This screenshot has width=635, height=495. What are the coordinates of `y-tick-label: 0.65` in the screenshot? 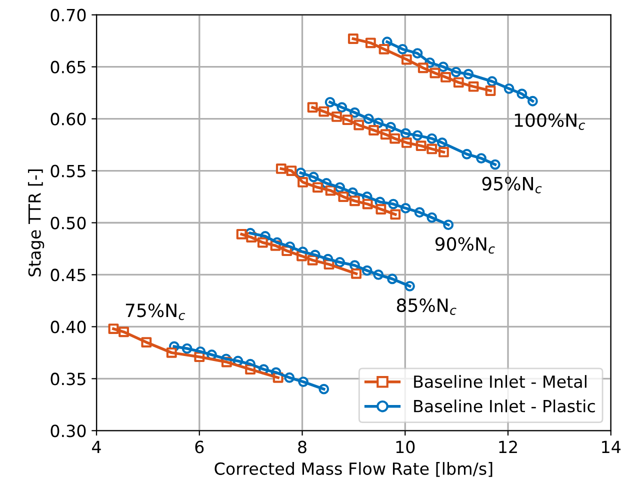 It's located at (68, 67).